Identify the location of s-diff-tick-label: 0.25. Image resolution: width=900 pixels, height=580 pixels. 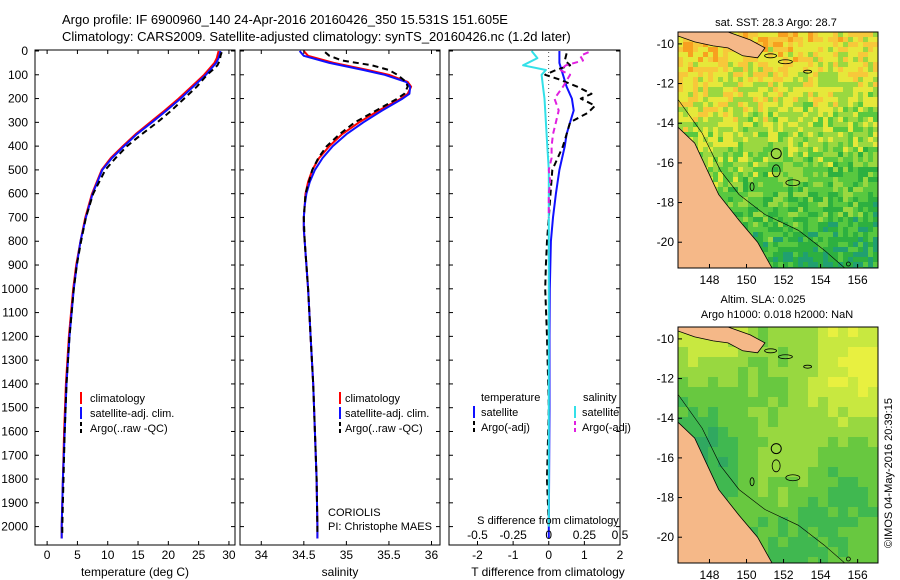
(585, 535).